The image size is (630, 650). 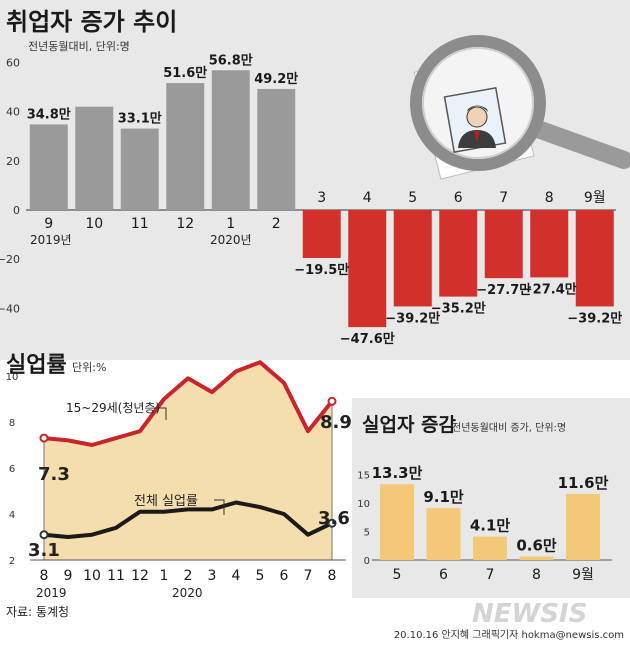 I want to click on employment-category-label: 3, so click(x=321, y=198).